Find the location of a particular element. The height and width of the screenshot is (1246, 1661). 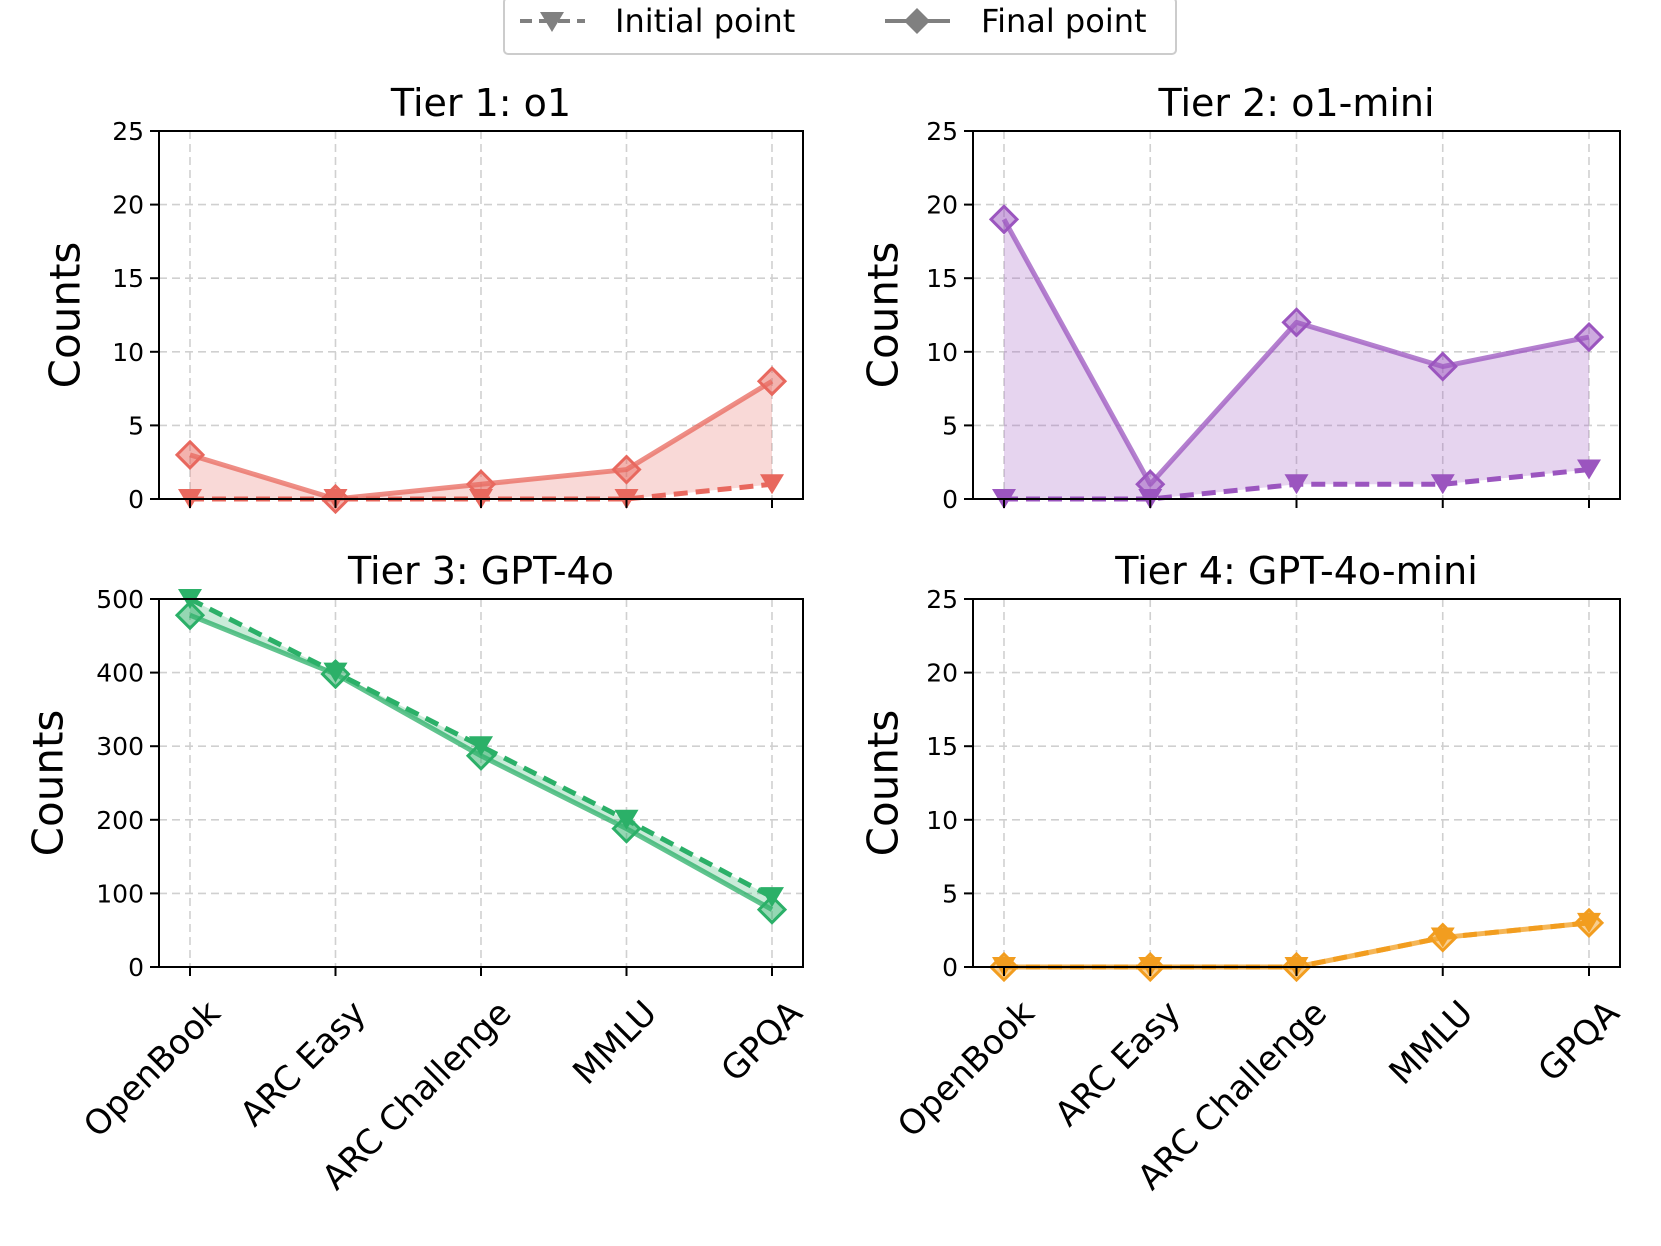

legend-final-label: Final point is located at coordinates (1064, 21).